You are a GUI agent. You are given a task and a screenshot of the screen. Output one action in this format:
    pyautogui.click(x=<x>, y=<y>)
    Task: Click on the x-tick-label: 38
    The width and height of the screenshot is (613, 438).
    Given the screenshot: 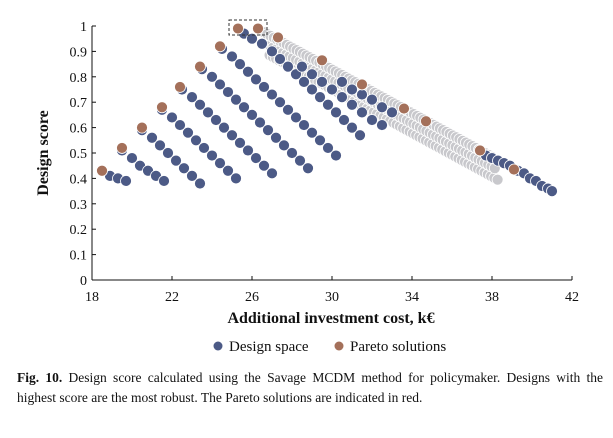 What is the action you would take?
    pyautogui.click(x=492, y=297)
    